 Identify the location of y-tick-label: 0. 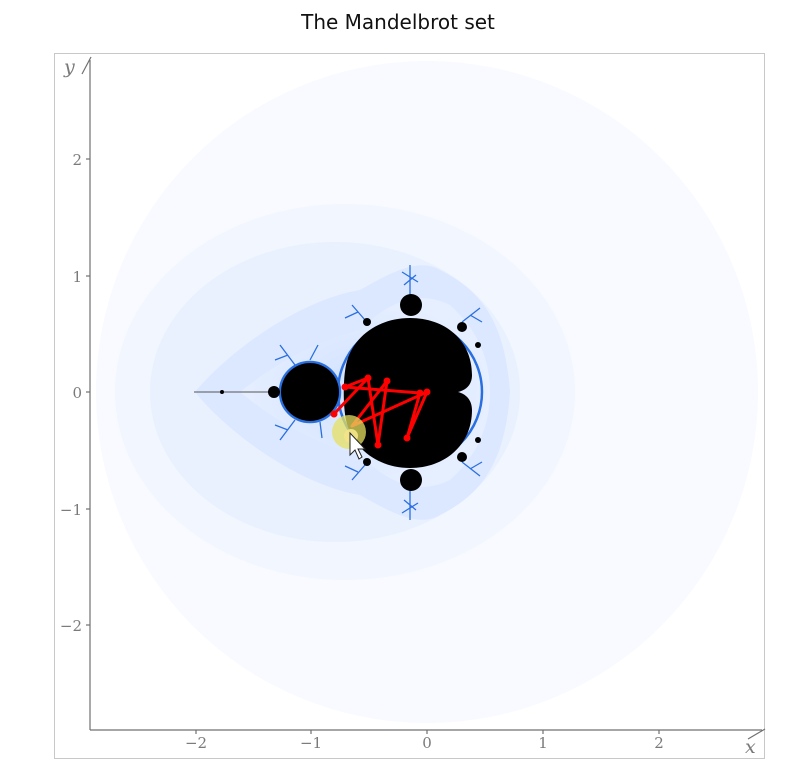
(77, 393).